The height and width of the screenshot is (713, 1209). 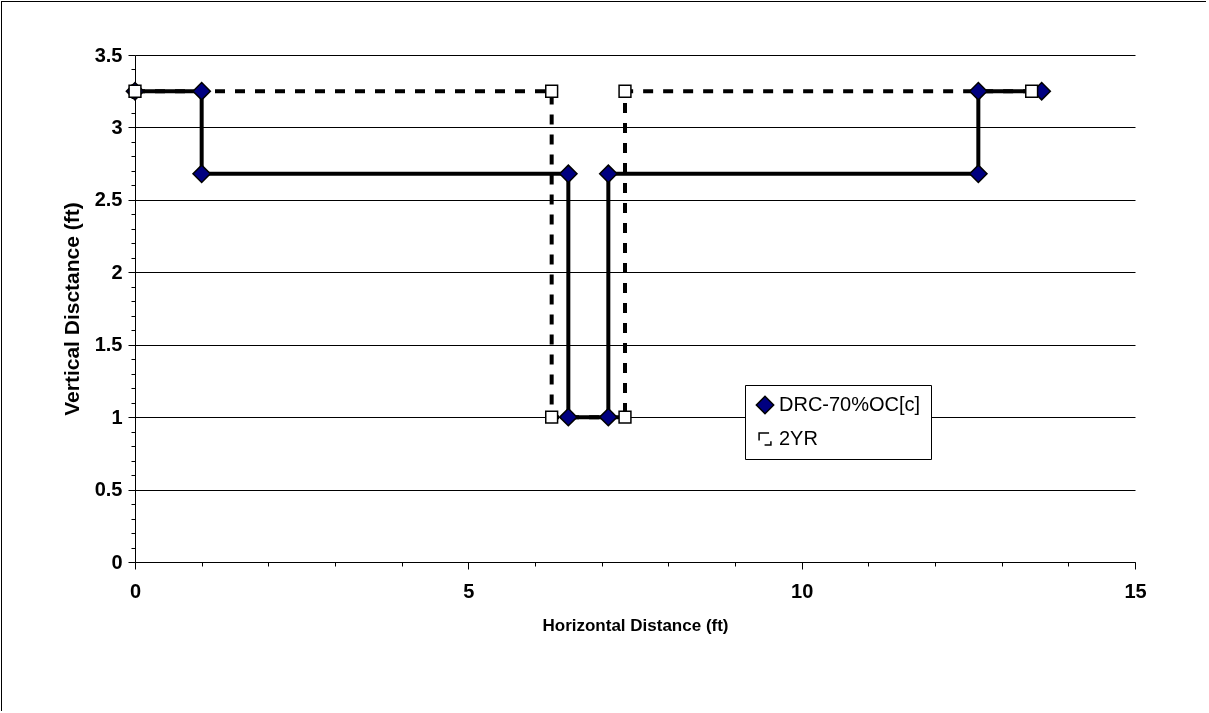 What do you see at coordinates (117, 126) in the screenshot?
I see `y-tick-label: 3` at bounding box center [117, 126].